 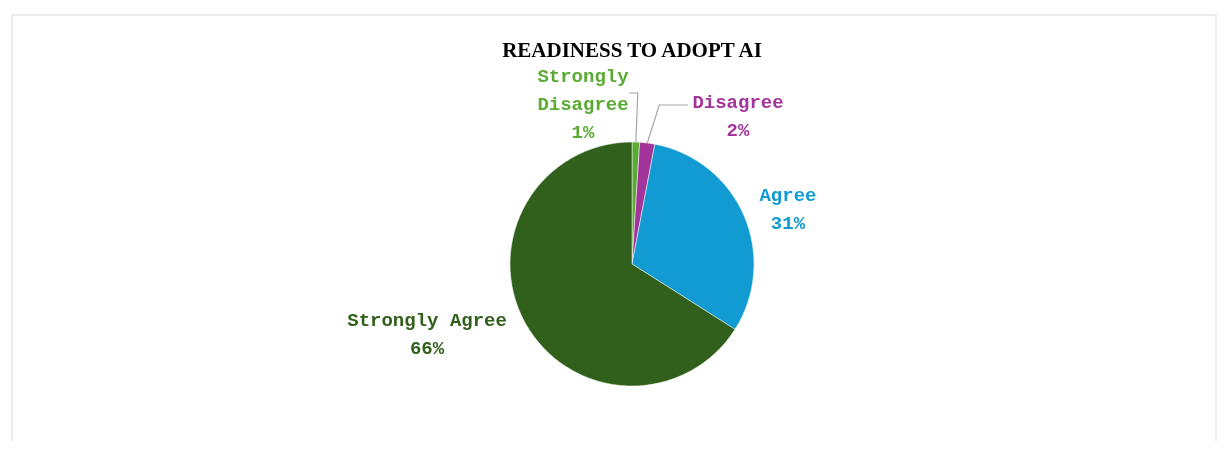 What do you see at coordinates (427, 320) in the screenshot?
I see `slice-label: Strongly Agree` at bounding box center [427, 320].